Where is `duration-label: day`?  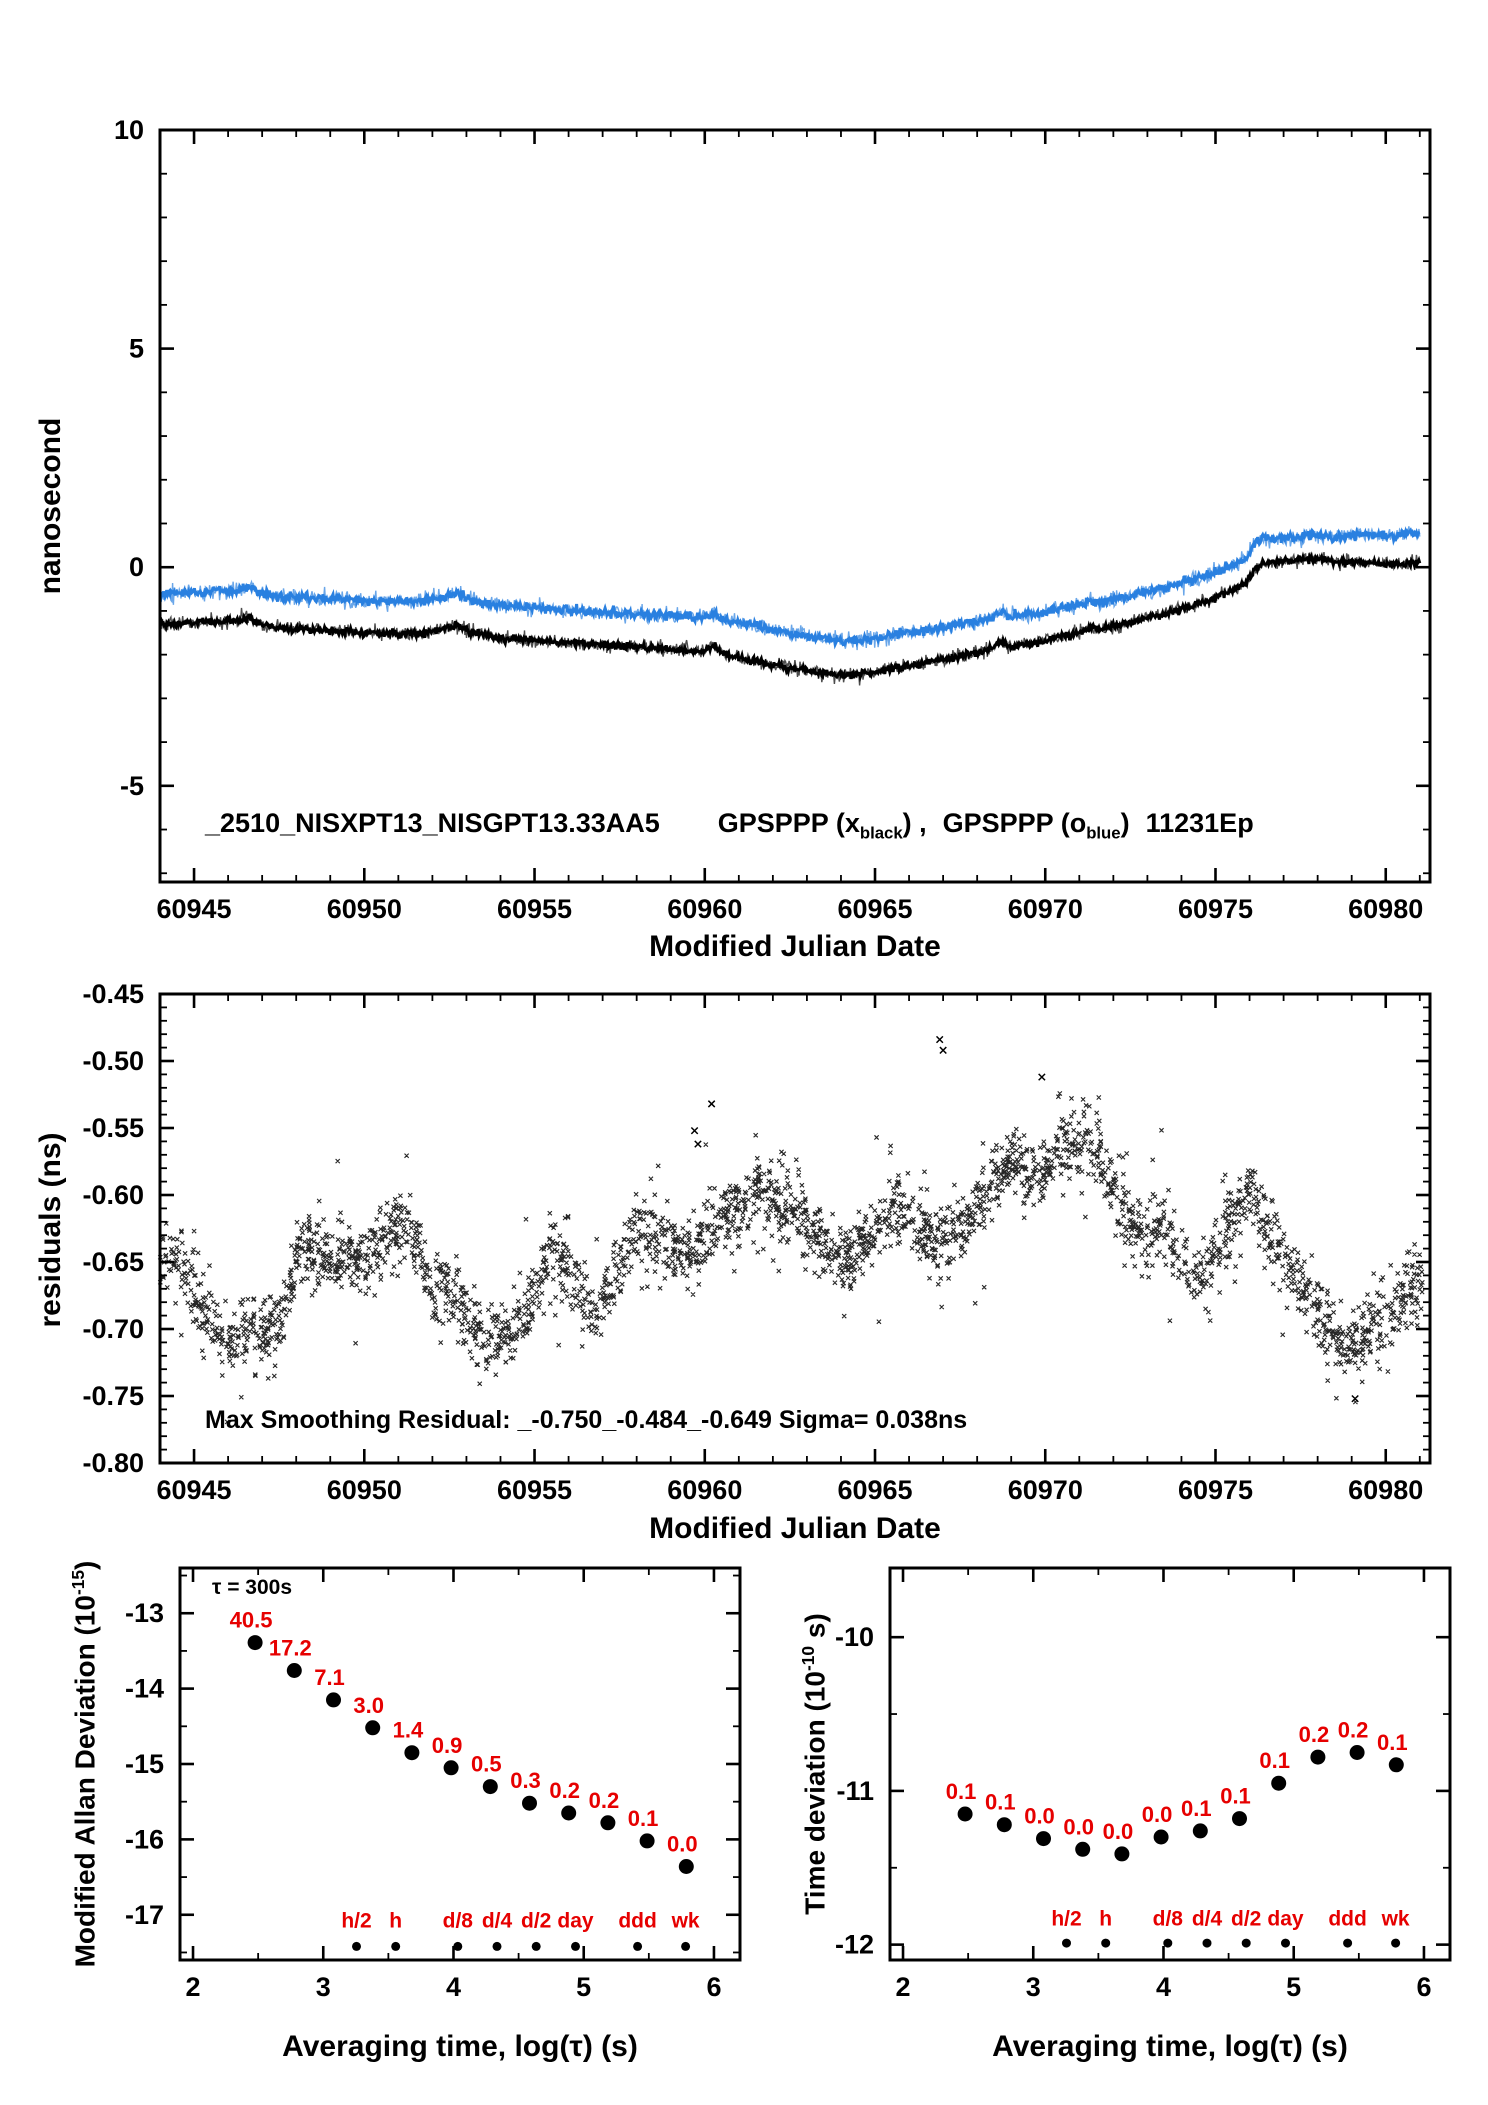 duration-label: day is located at coordinates (575, 1921).